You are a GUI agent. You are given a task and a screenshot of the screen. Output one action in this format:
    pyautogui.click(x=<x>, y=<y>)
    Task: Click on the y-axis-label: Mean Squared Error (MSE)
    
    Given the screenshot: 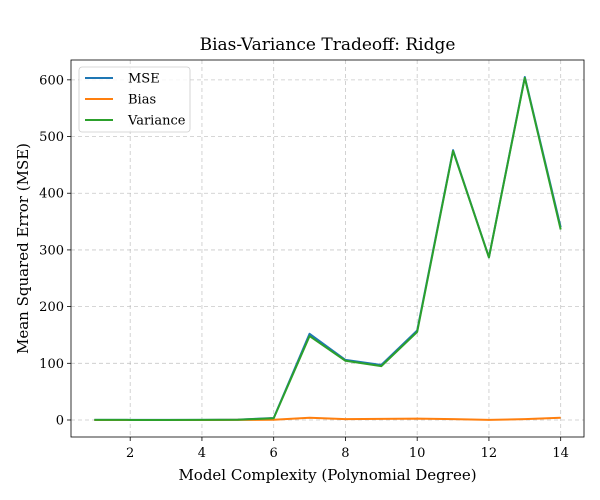 What is the action you would take?
    pyautogui.click(x=23, y=248)
    